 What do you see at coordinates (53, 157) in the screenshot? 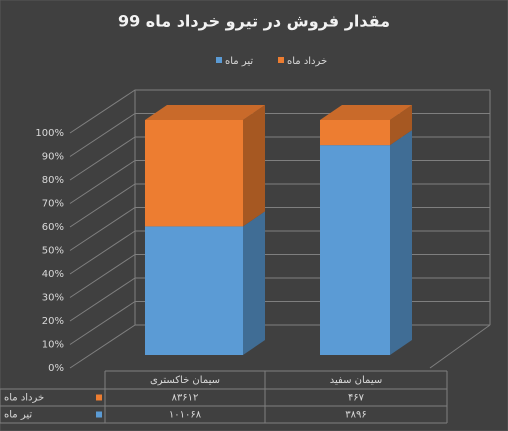
I see `y-tick-label: 90%` at bounding box center [53, 157].